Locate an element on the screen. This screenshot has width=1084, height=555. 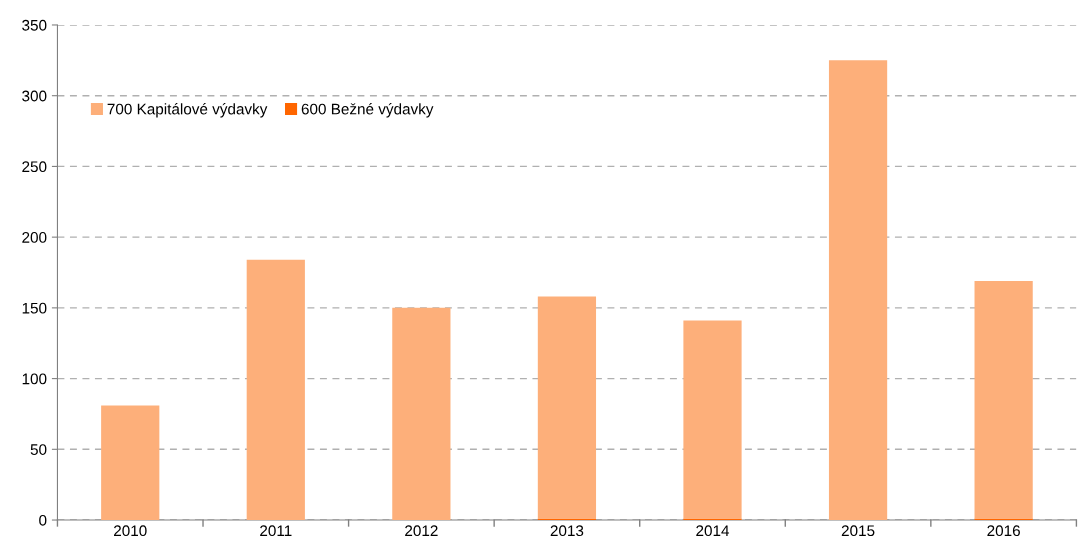
legend-label: 700 Kapitálové výdavky is located at coordinates (187, 110).